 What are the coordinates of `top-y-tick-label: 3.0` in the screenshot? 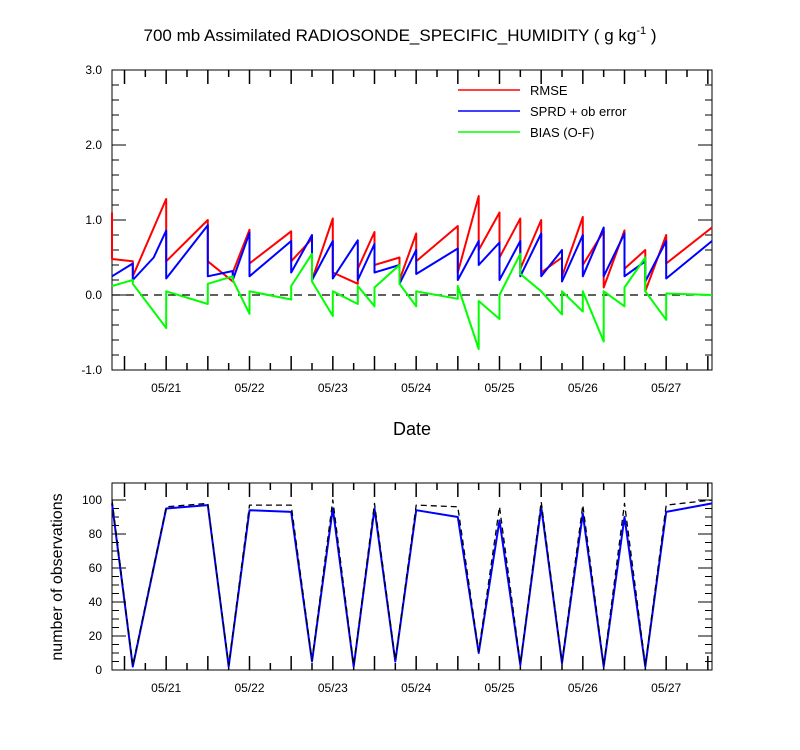 It's located at (93, 70).